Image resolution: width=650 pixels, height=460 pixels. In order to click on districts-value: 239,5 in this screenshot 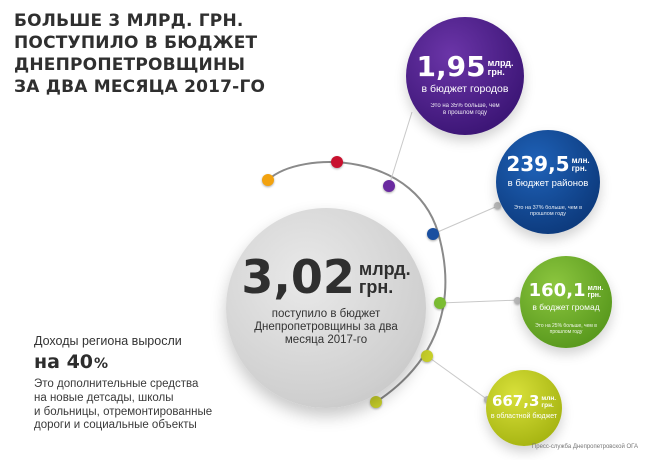, I will do `click(538, 164)`.